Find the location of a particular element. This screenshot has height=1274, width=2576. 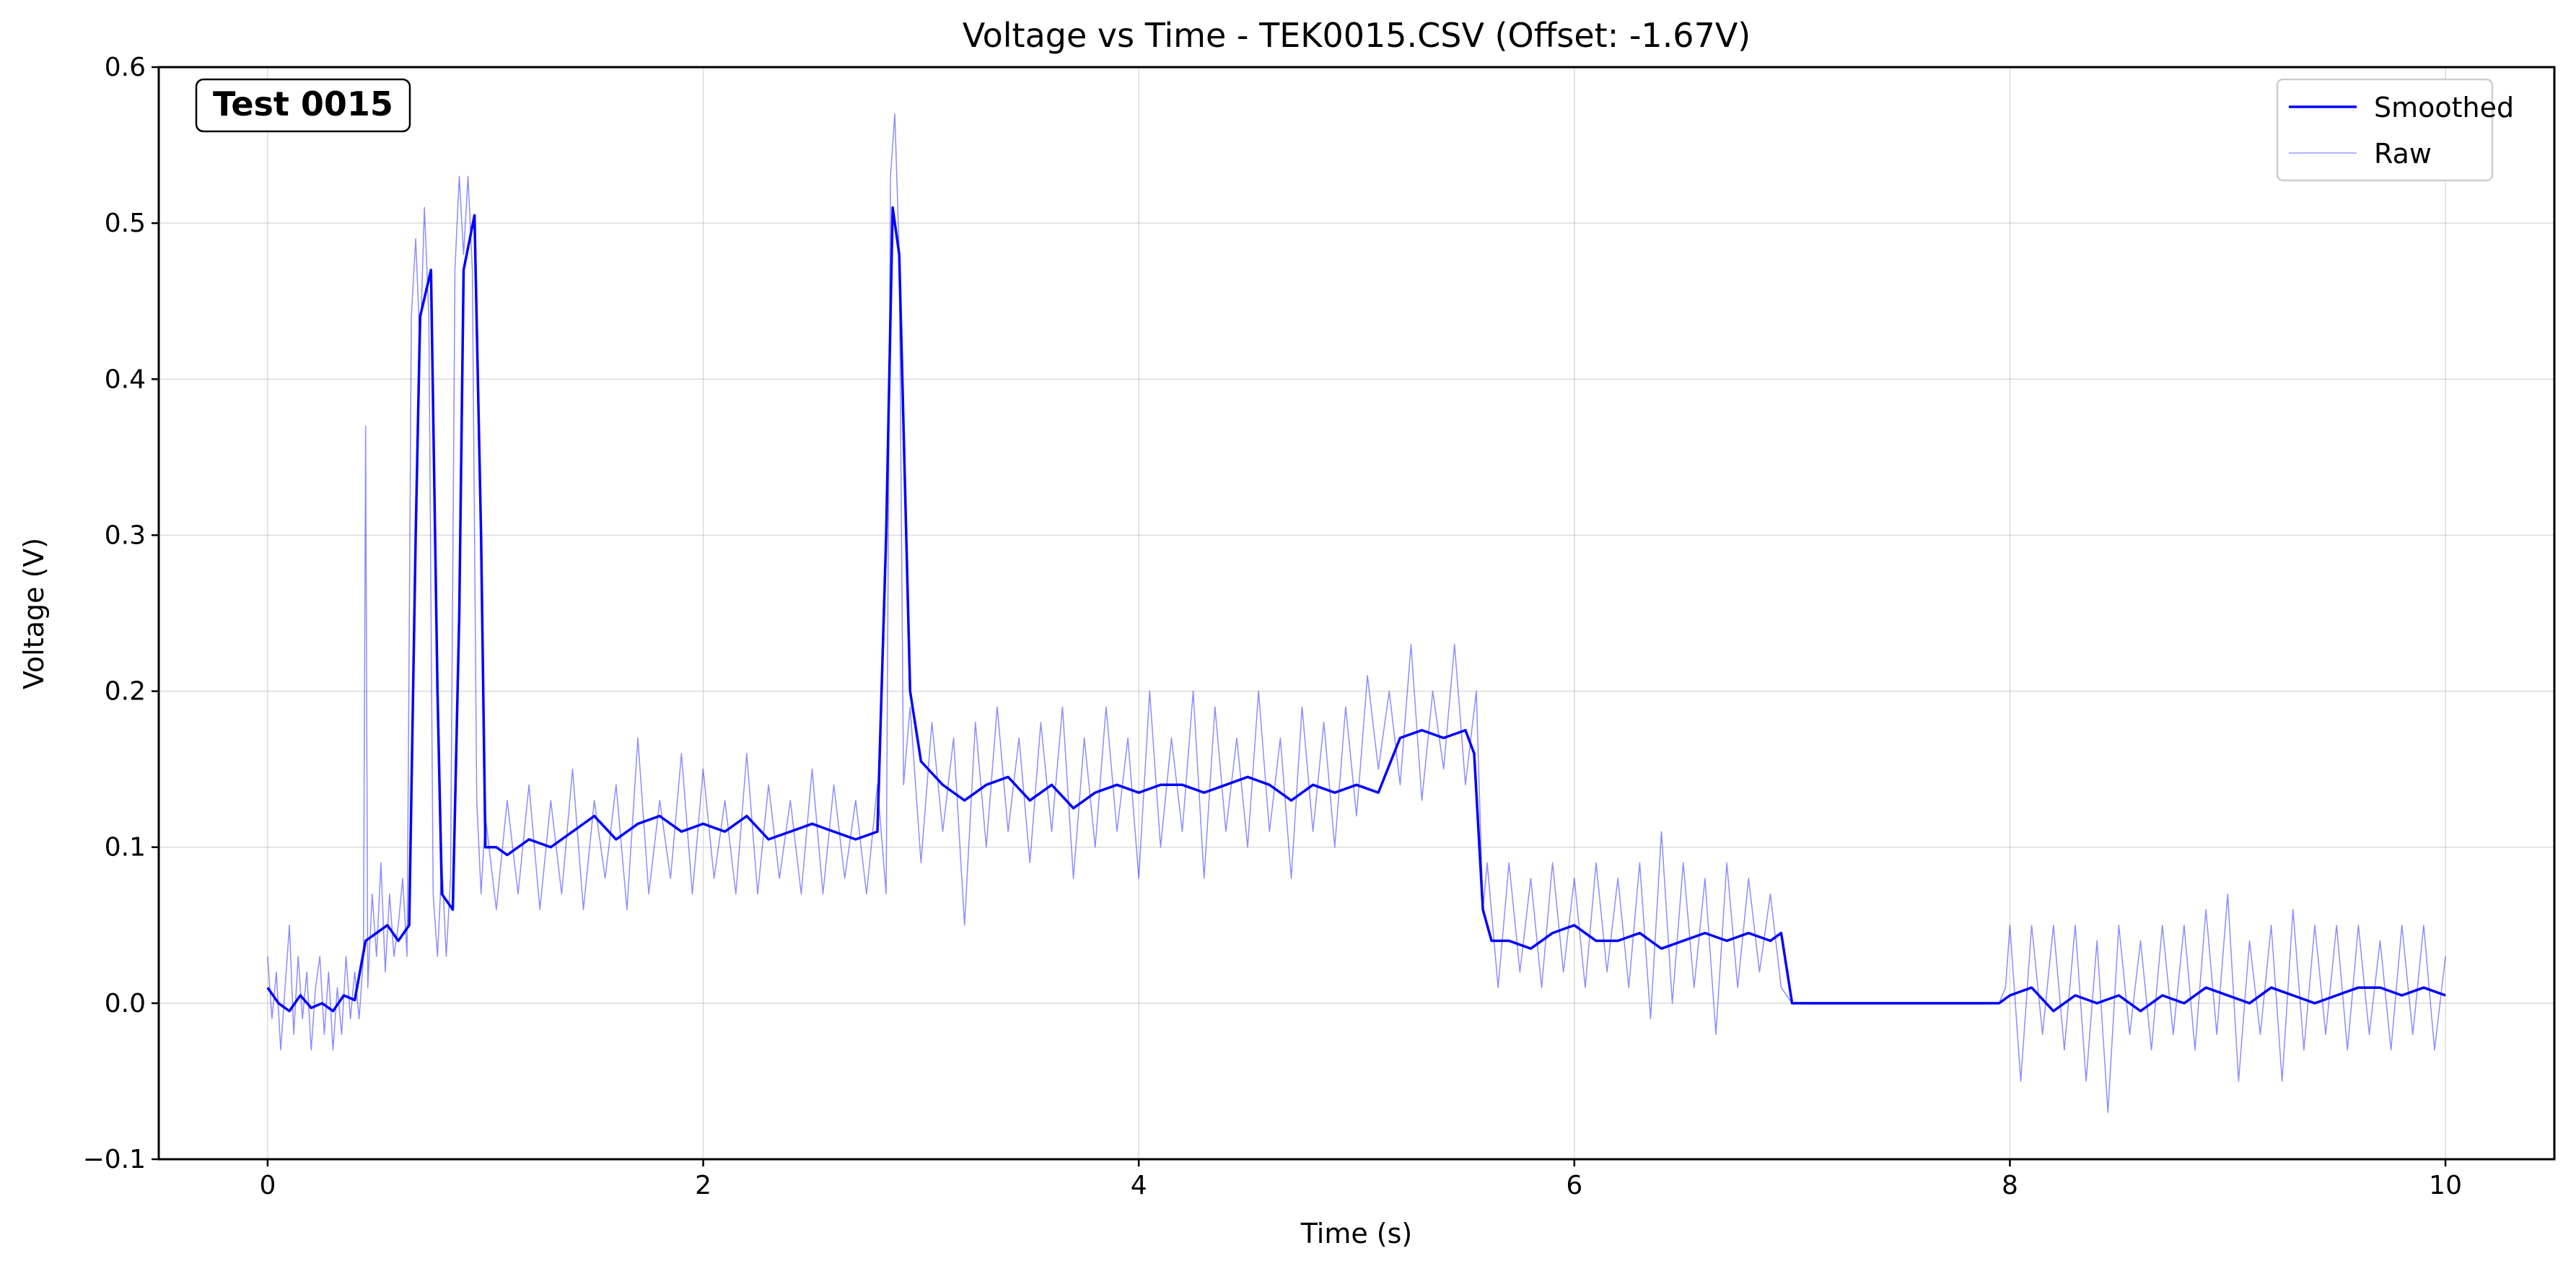

annotation-label: Test 0015 is located at coordinates (303, 104).